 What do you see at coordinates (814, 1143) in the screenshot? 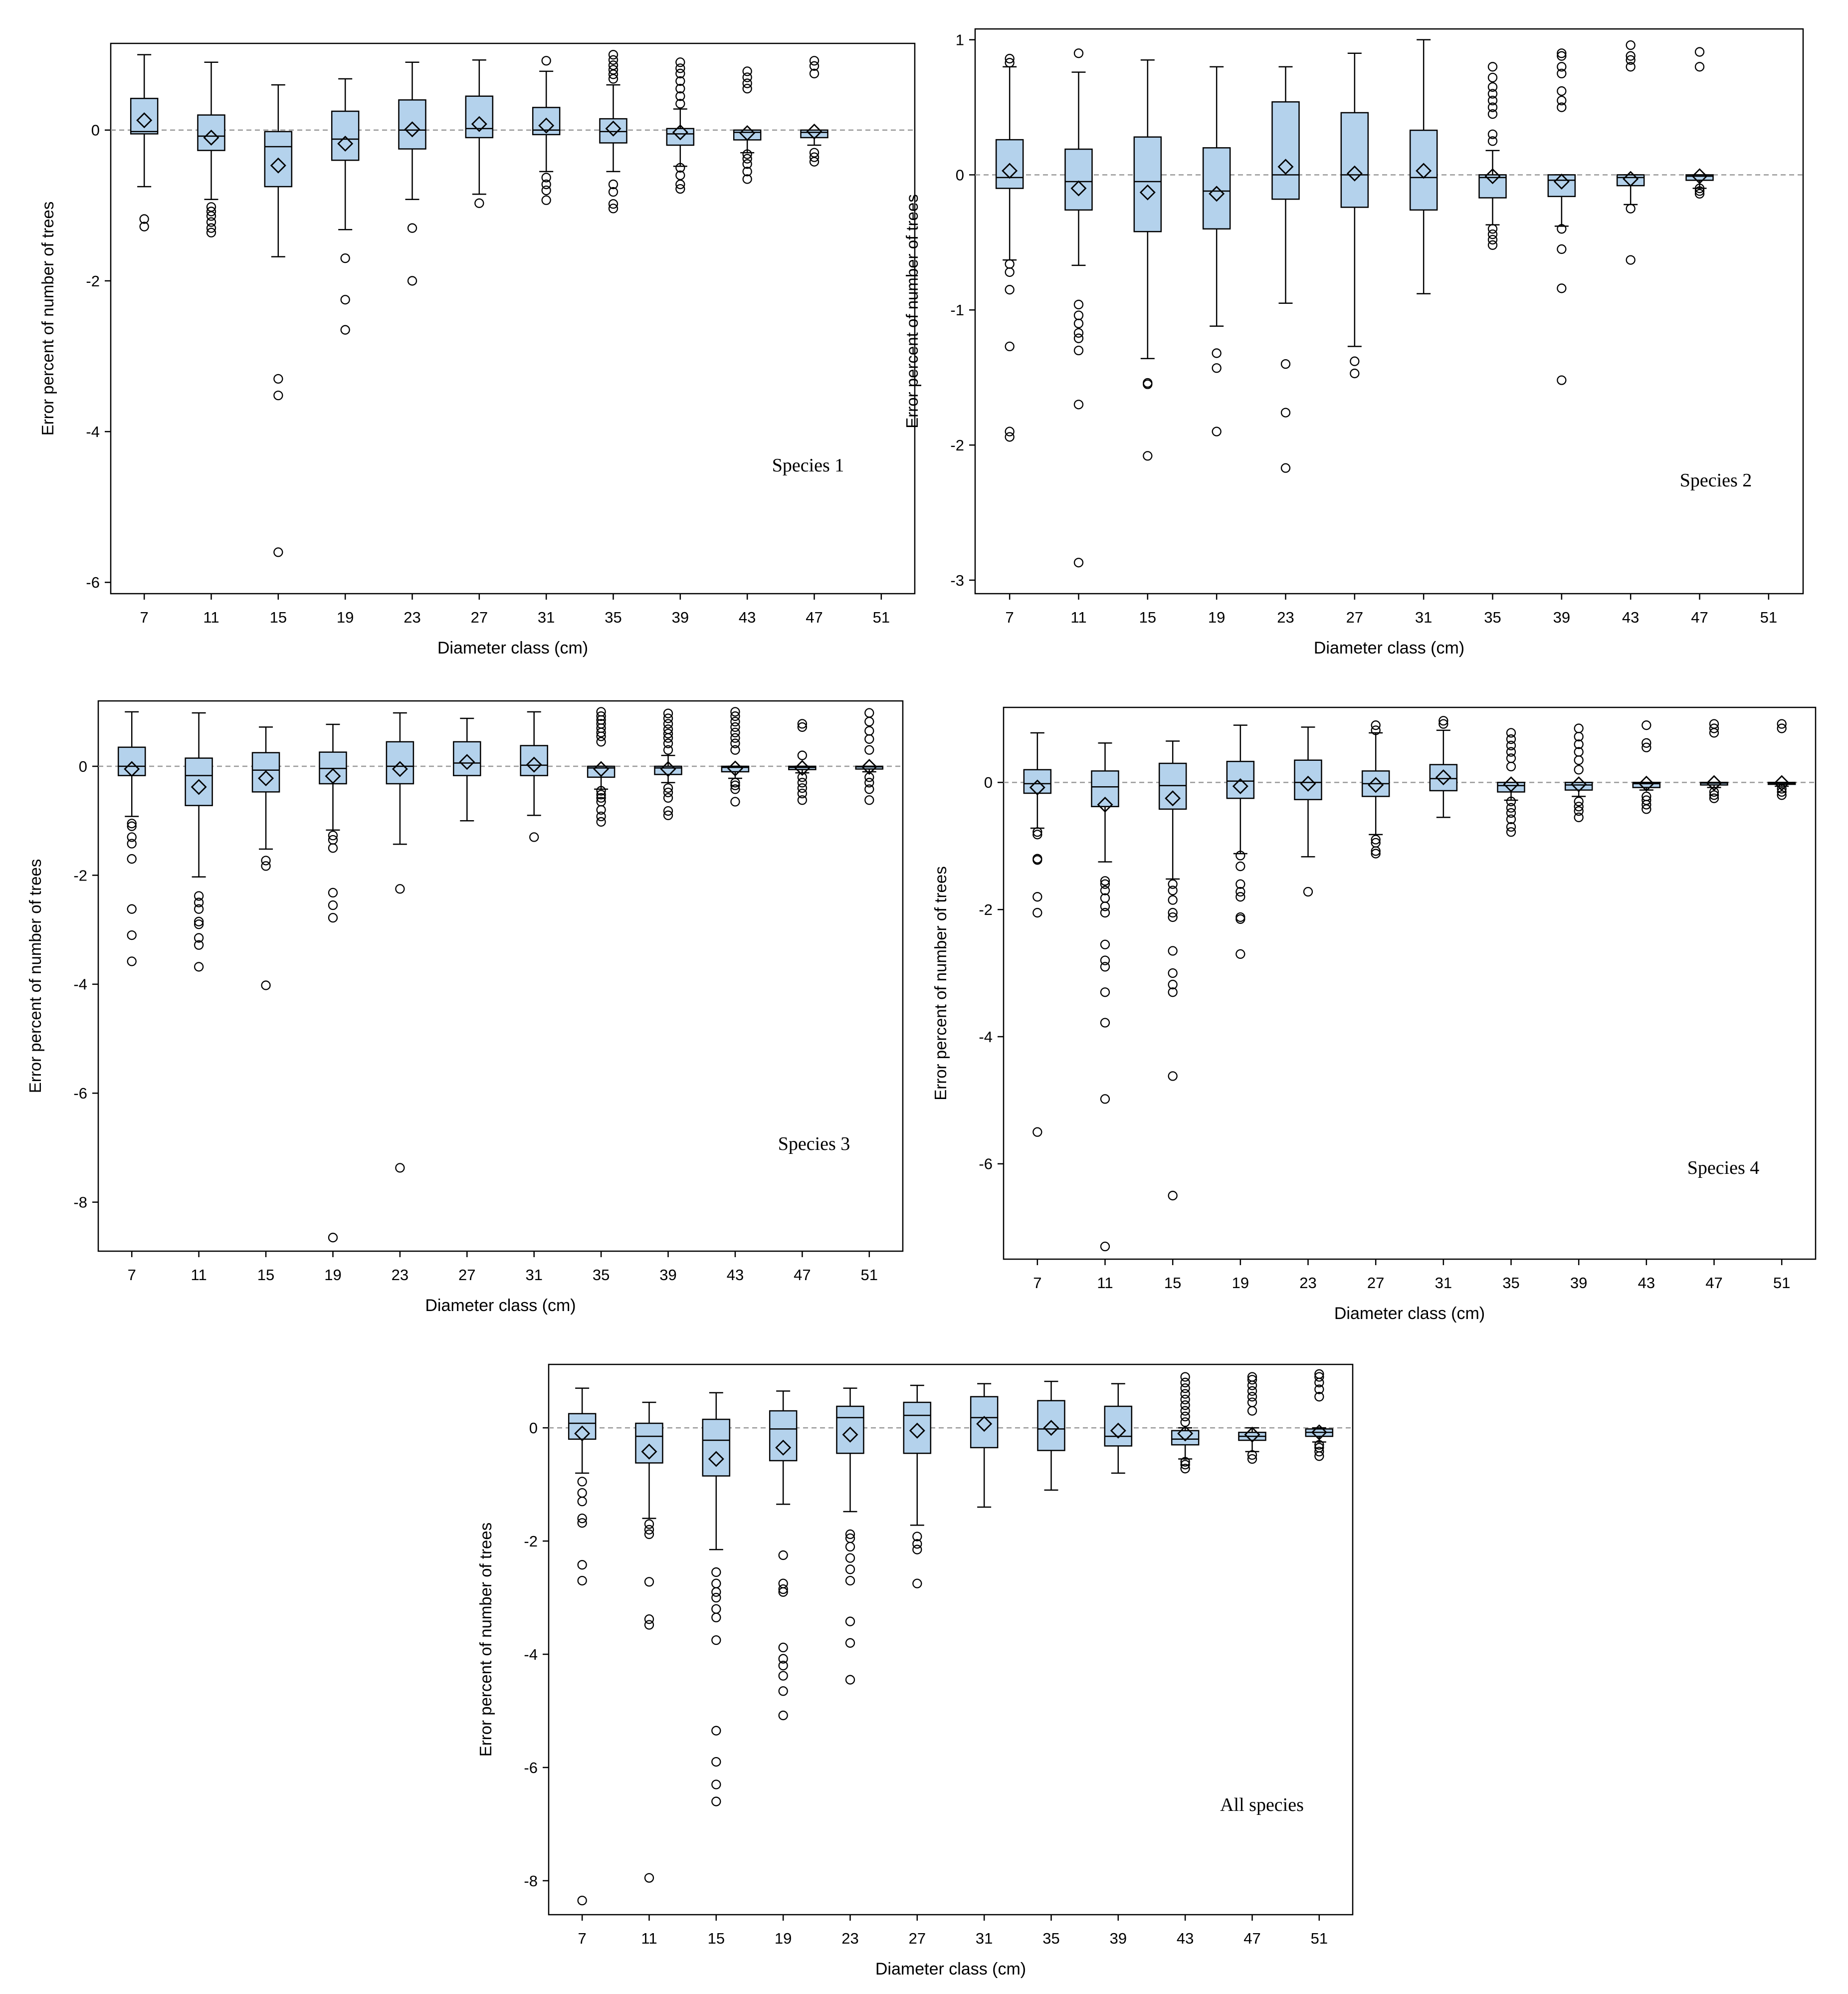
I see `panel-label: Species 3` at bounding box center [814, 1143].